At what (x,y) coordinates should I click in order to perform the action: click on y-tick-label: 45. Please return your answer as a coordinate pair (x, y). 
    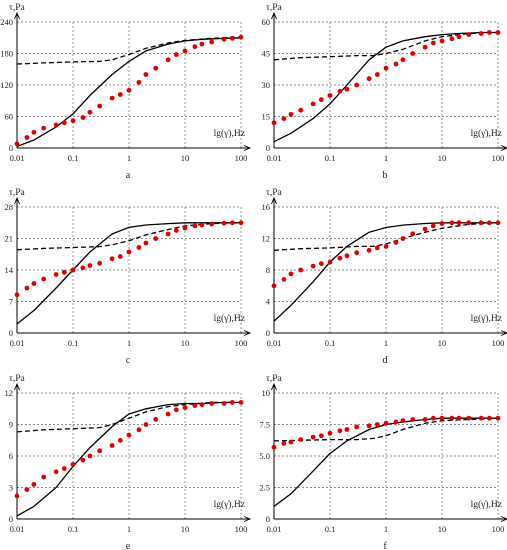
    Looking at the image, I should click on (266, 54).